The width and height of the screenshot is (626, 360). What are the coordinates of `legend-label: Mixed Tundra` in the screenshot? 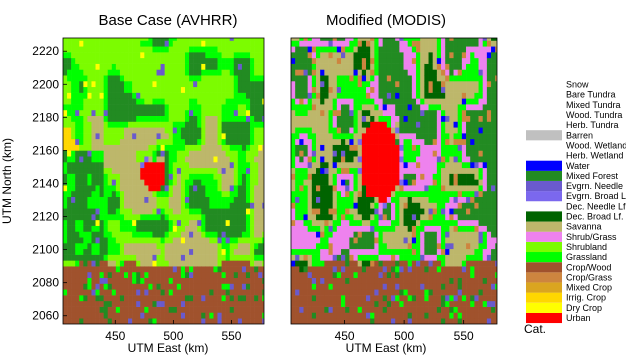 It's located at (593, 105).